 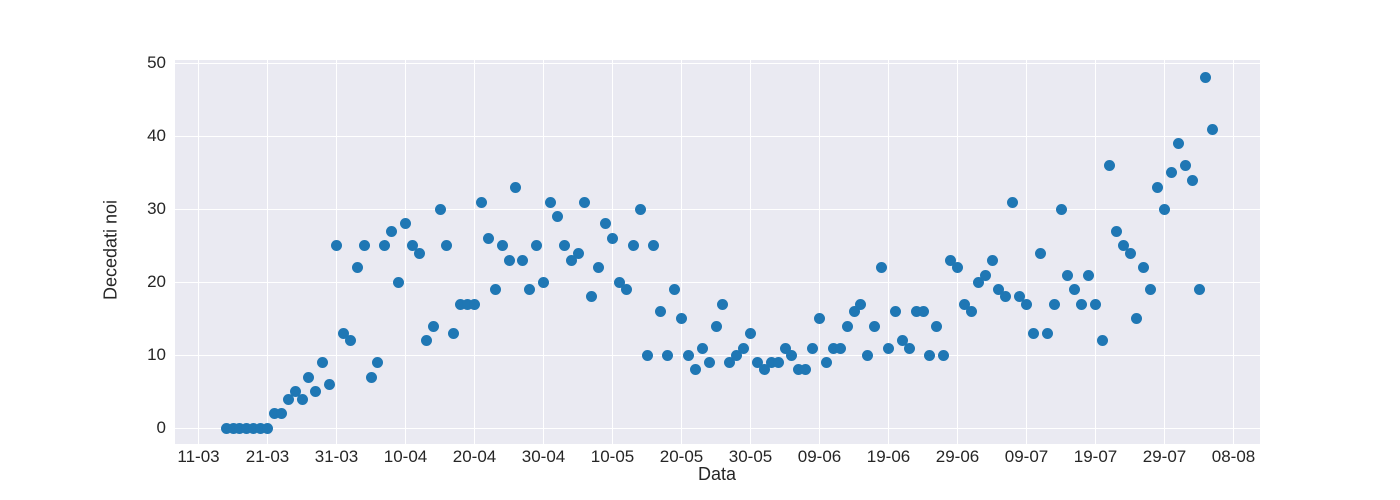 What do you see at coordinates (612, 456) in the screenshot?
I see `x-tick-label: 10-05` at bounding box center [612, 456].